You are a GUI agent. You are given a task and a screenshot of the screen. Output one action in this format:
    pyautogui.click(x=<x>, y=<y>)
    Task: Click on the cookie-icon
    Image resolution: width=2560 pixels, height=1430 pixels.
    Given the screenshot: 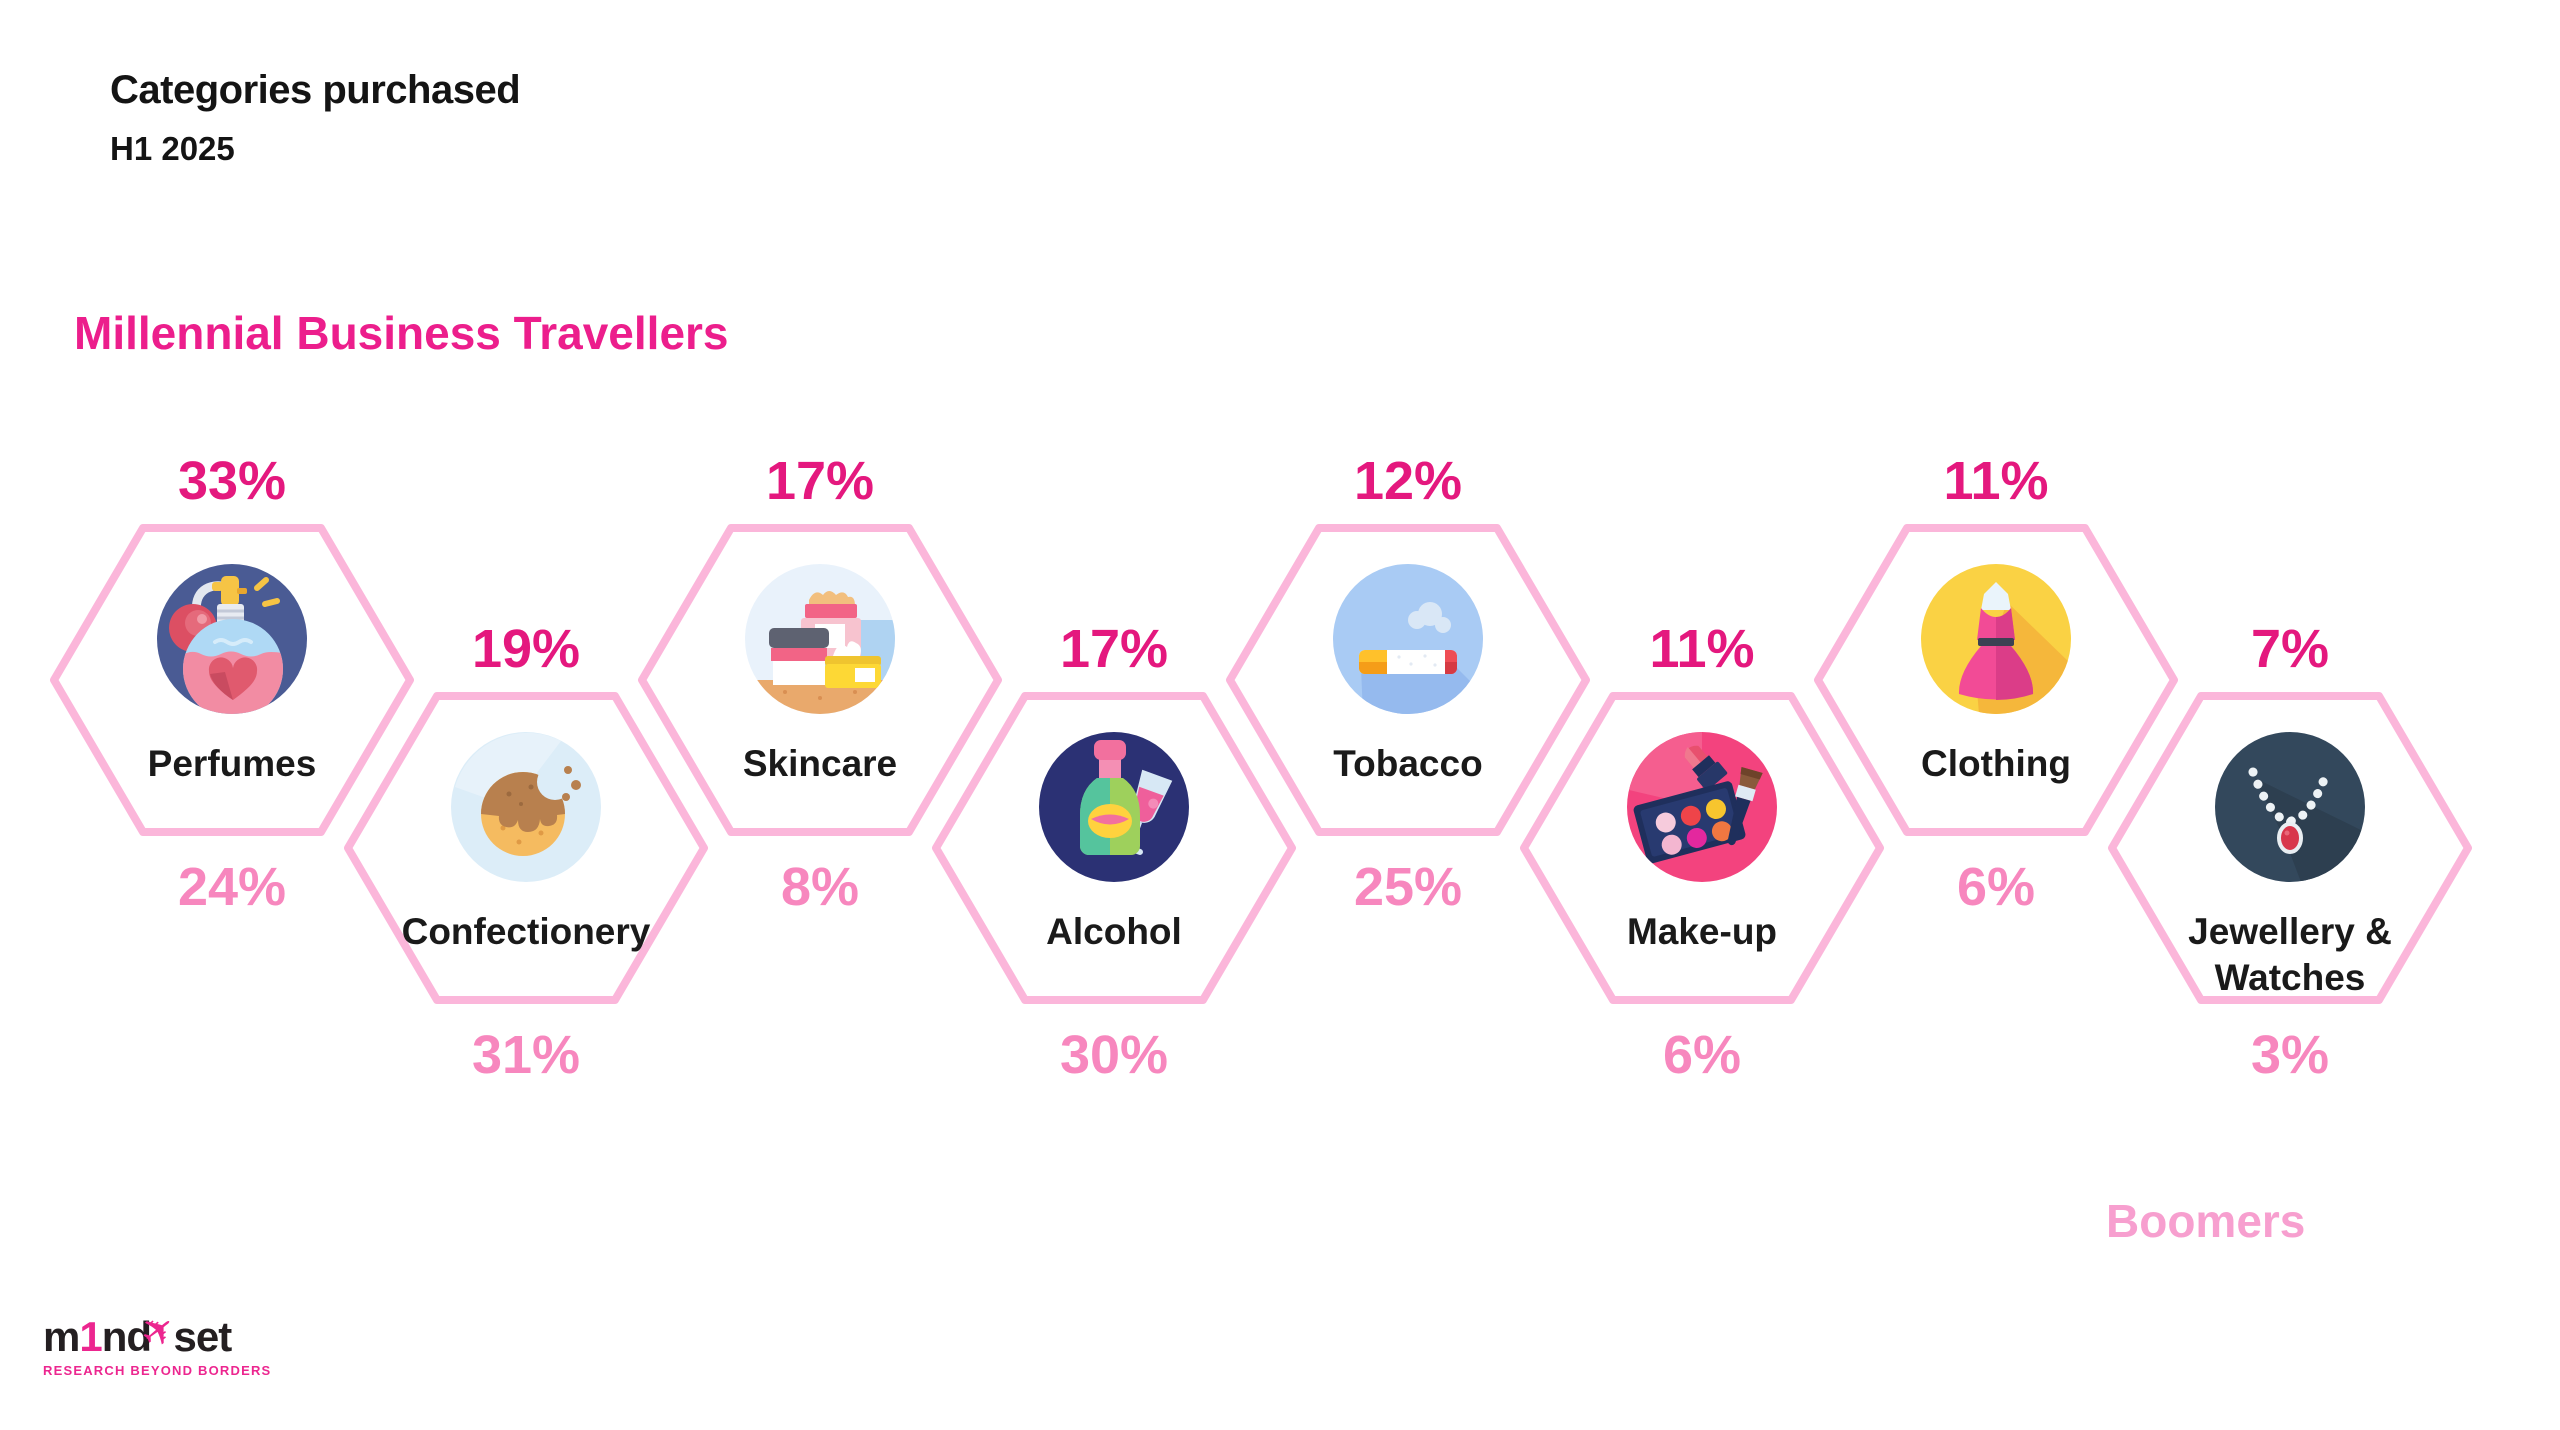 What is the action you would take?
    pyautogui.click(x=526, y=807)
    